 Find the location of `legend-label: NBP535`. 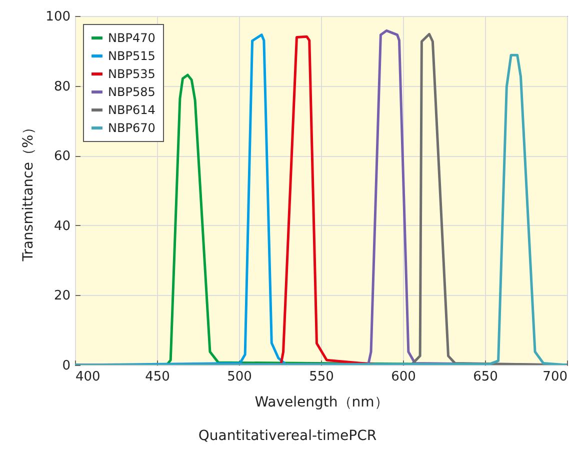

legend-label: NBP535 is located at coordinates (132, 74).